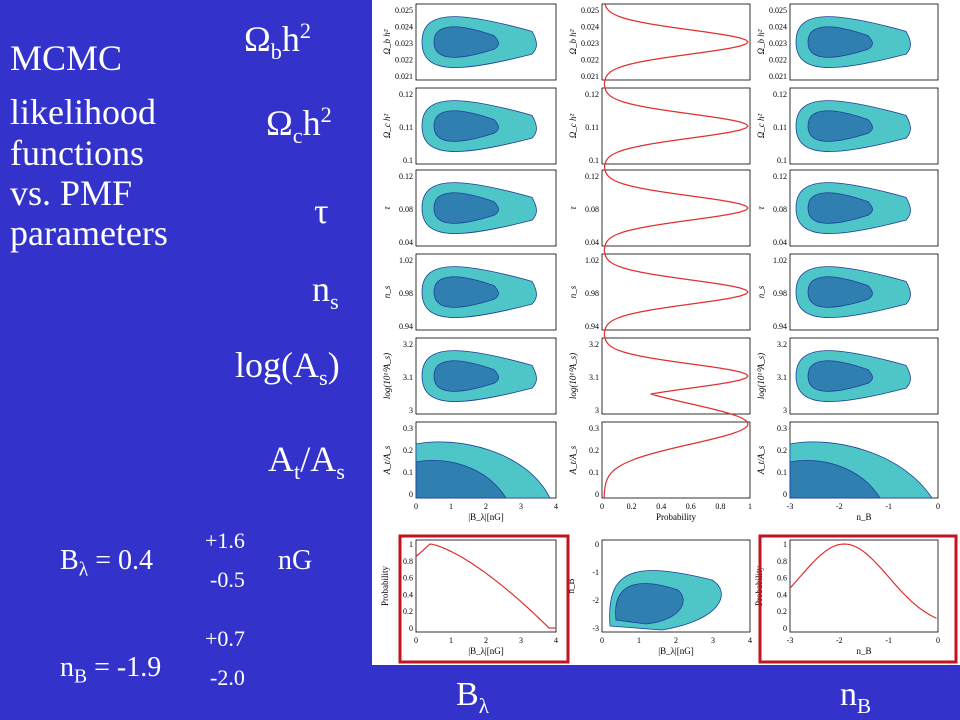 This screenshot has height=720, width=960. Describe the element at coordinates (485, 586) in the screenshot. I see `probability-curve-blambda` at that location.